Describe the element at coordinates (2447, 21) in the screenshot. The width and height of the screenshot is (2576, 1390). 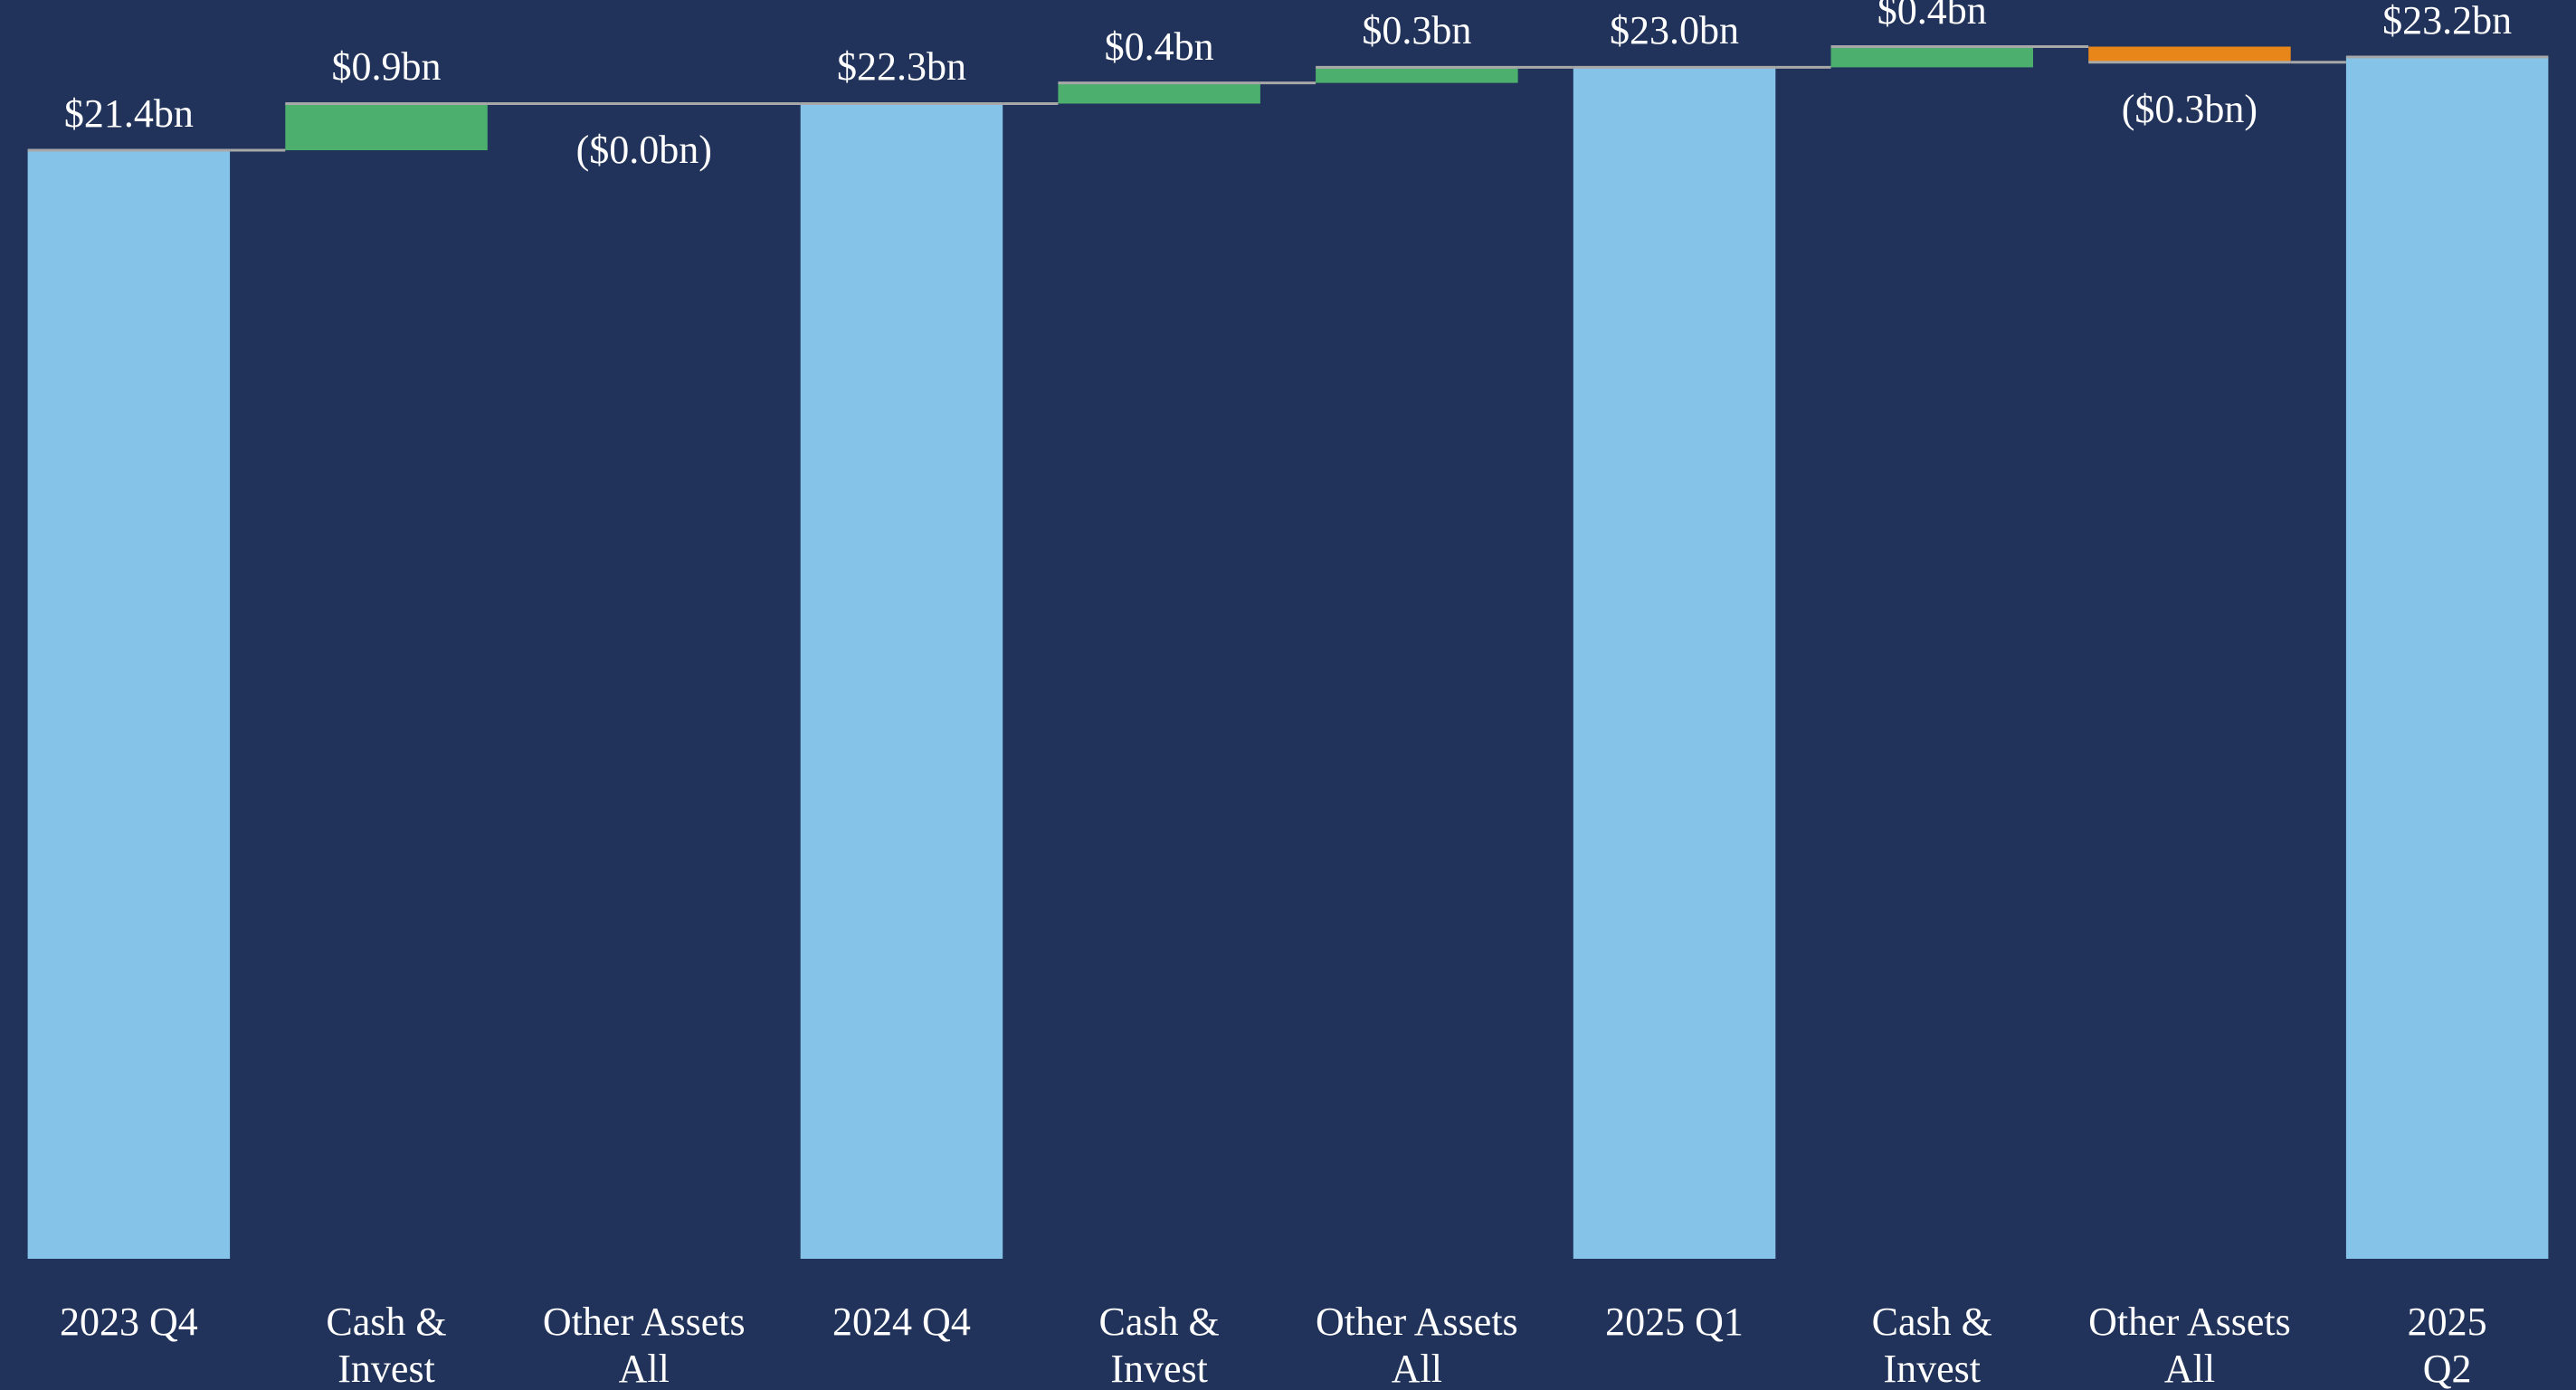
I see `value-label: $23.2bn` at that location.